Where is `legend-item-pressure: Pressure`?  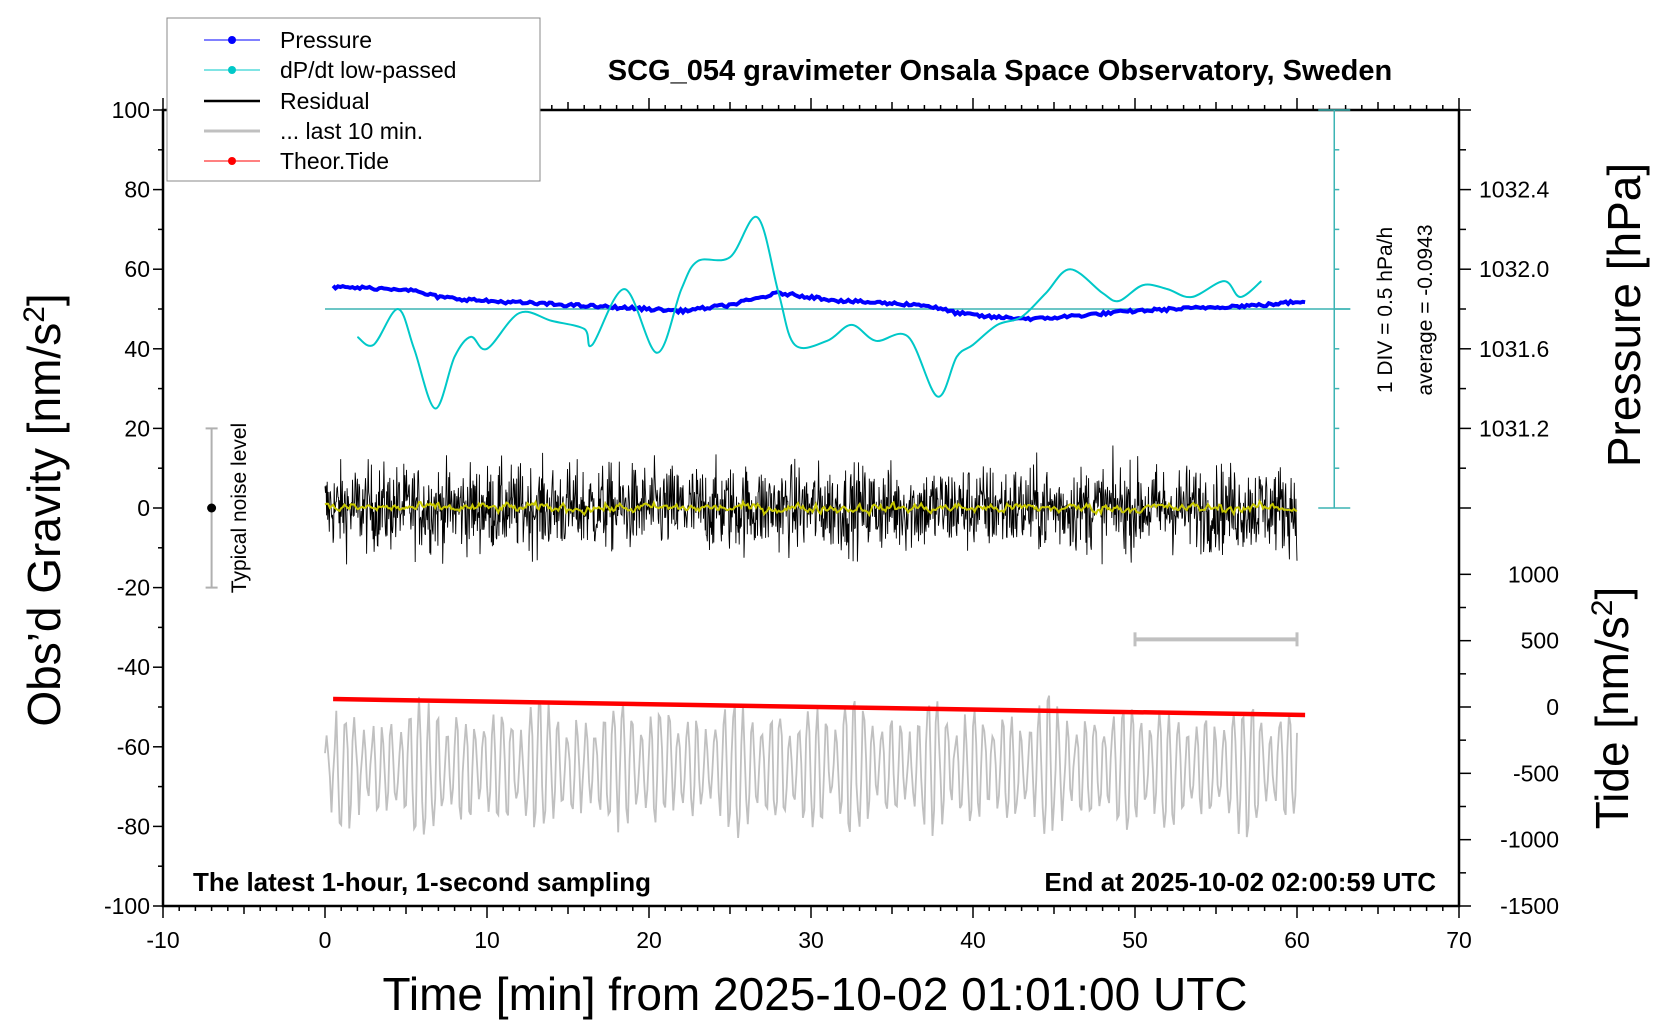
legend-item-pressure: Pressure is located at coordinates (288, 40).